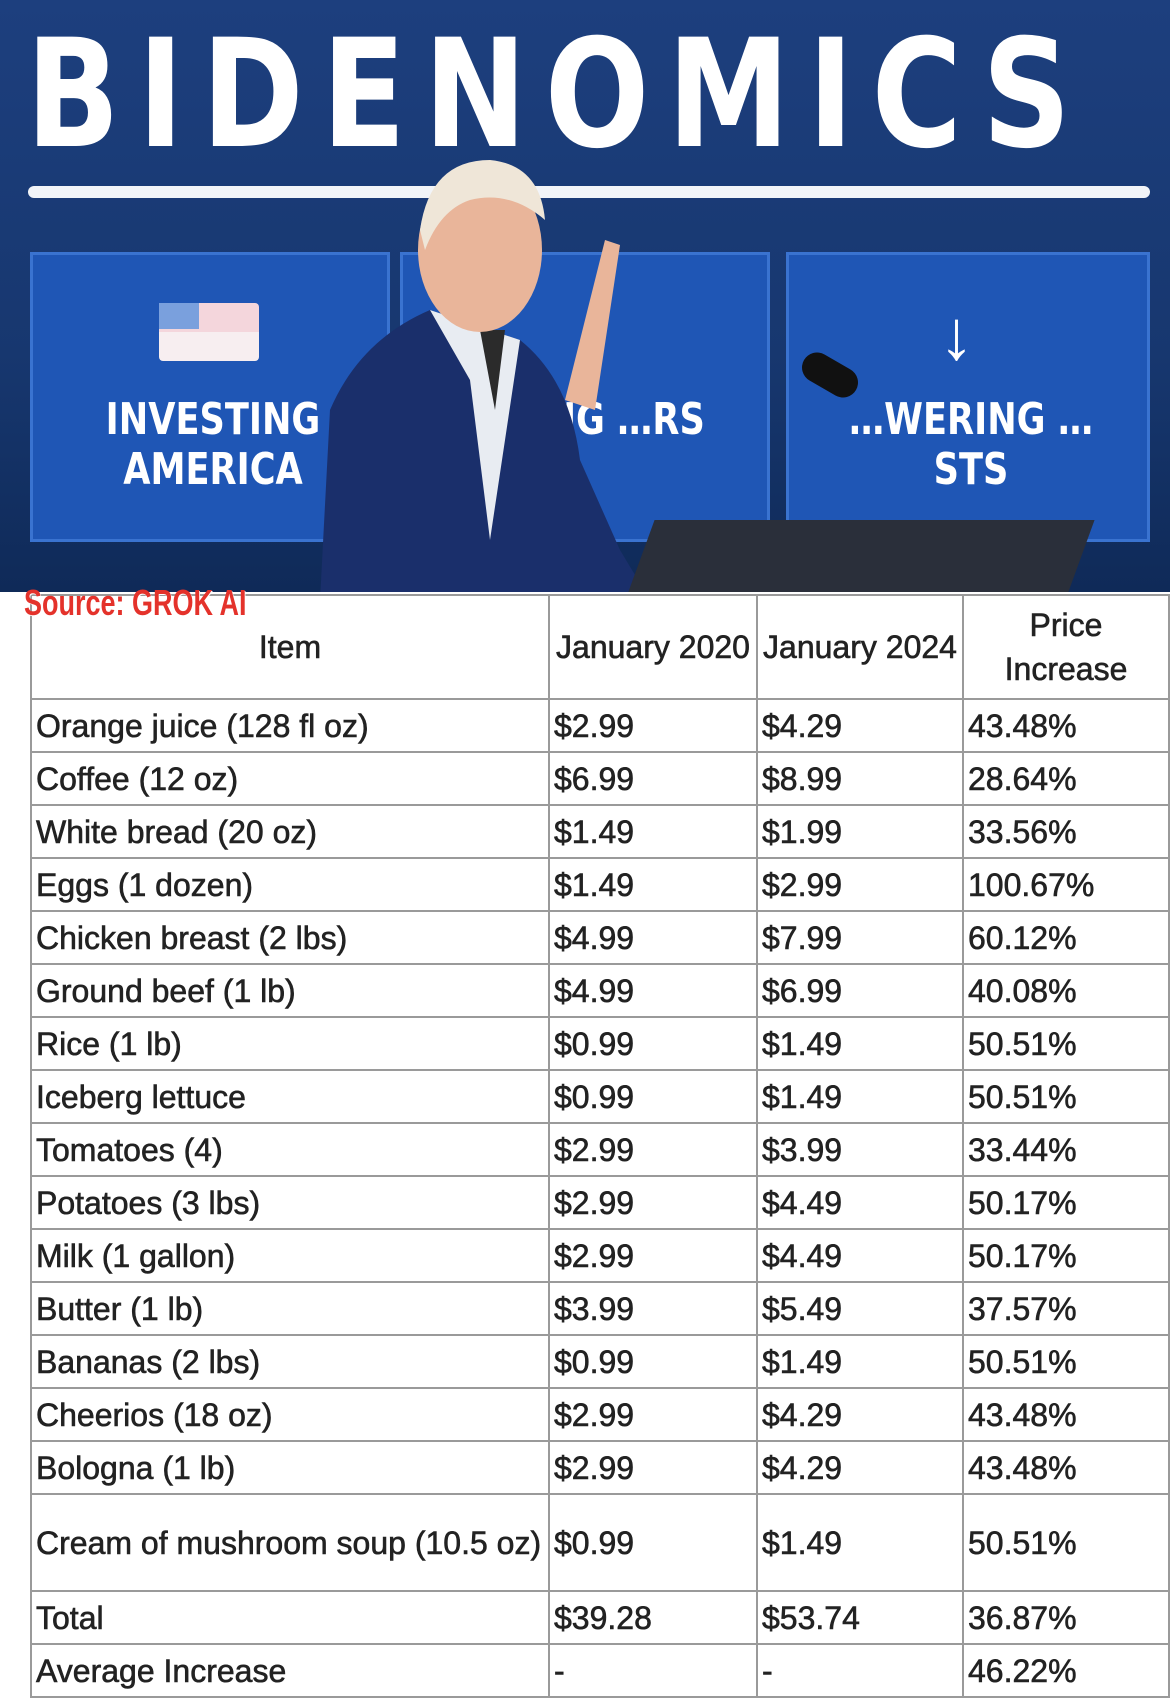 This screenshot has width=1170, height=1704. What do you see at coordinates (860, 1149) in the screenshot?
I see `cell-jan-2024: $3.99` at bounding box center [860, 1149].